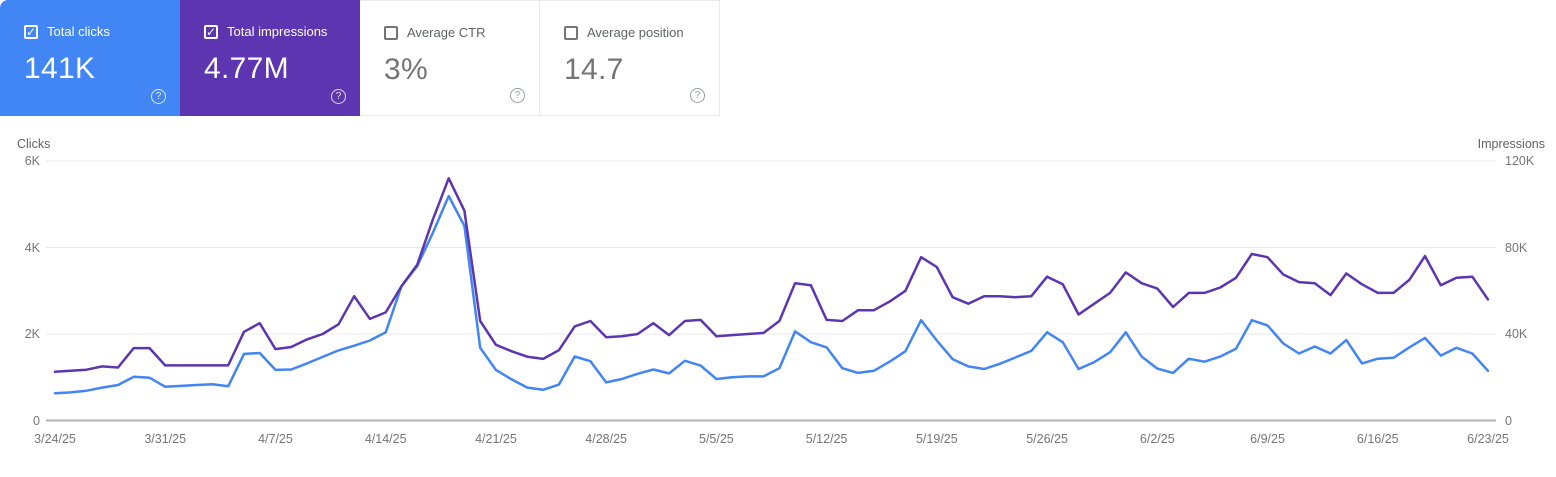 The image size is (1556, 477). I want to click on metric-card-total-impressions: ✓ Total impressions 4.77M ?, so click(270, 58).